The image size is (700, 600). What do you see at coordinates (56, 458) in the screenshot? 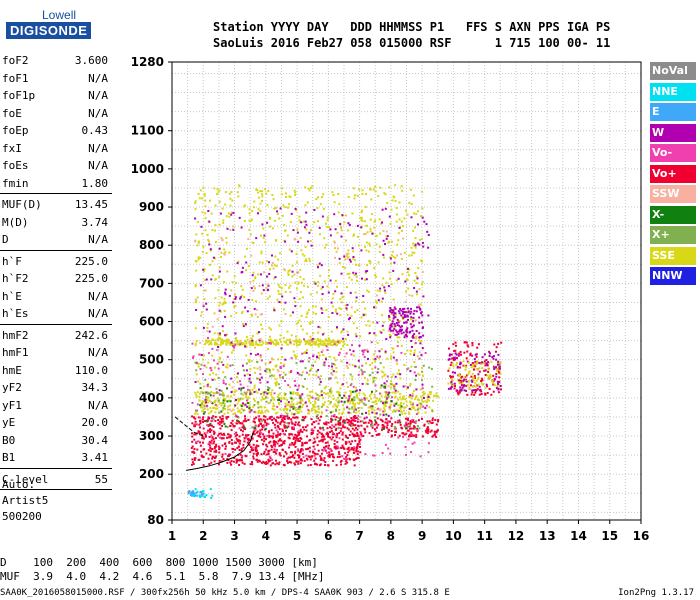
I see `param-row-group4-7: B1 3.41` at bounding box center [56, 458].